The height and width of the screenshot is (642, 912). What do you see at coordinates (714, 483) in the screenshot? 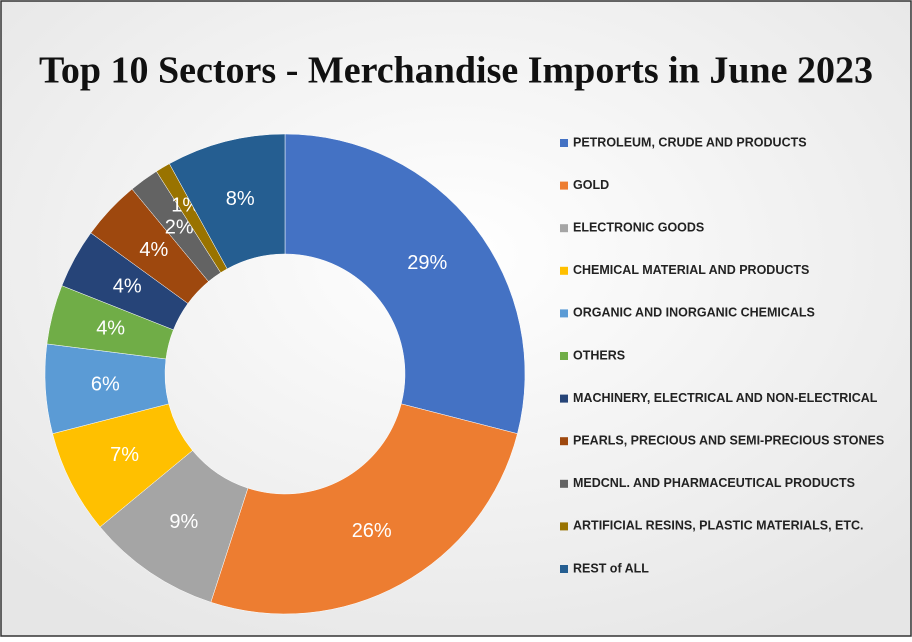
I see `legend-label: MEDCNL. AND PHARMACEUTICAL PRODUCTS` at bounding box center [714, 483].